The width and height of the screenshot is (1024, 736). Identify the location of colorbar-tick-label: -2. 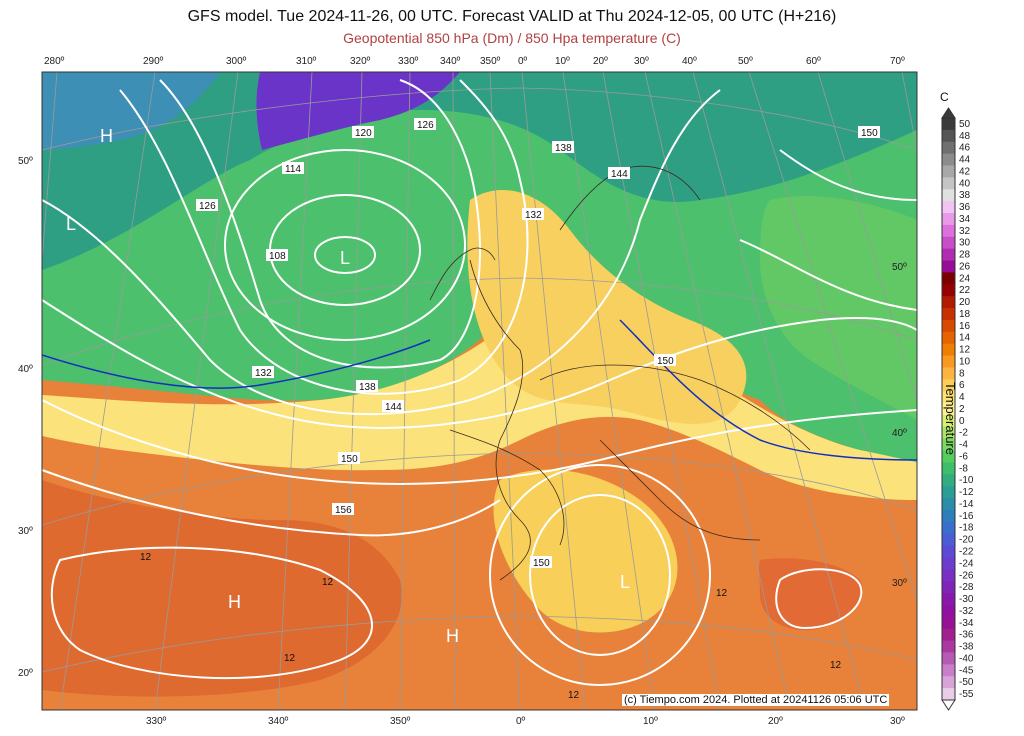
(963, 433).